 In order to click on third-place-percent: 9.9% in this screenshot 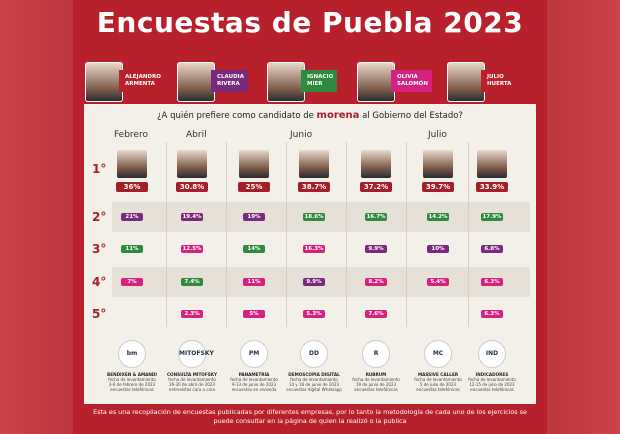, I will do `click(376, 249)`.